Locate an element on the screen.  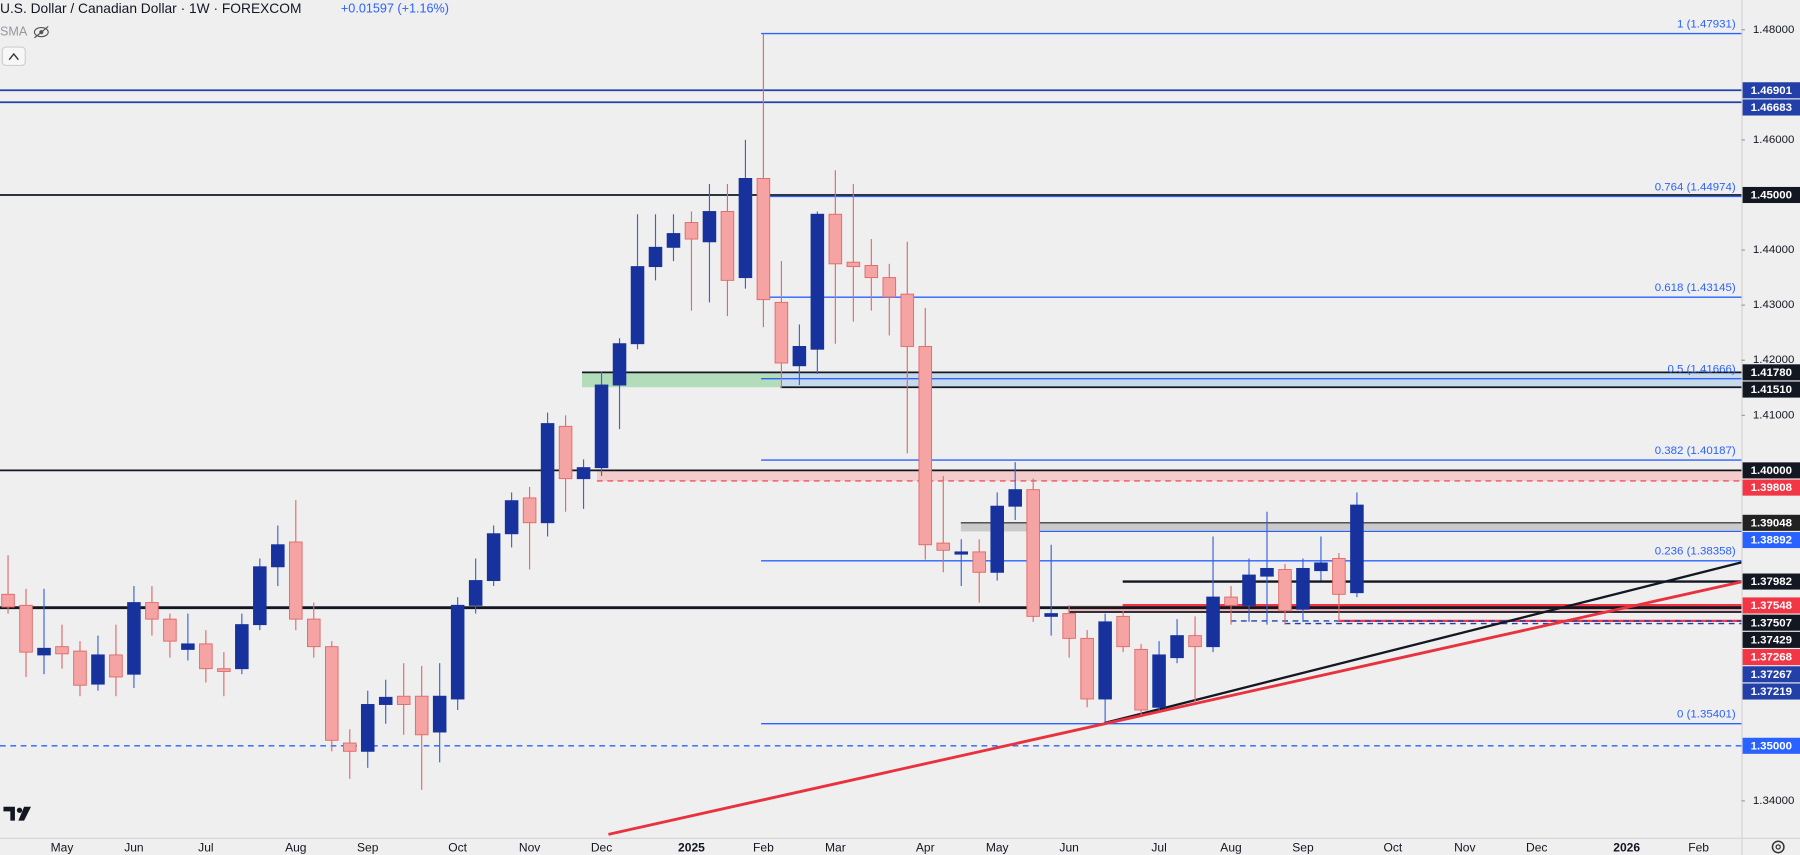
x-tick-label: Apr is located at coordinates (925, 847).